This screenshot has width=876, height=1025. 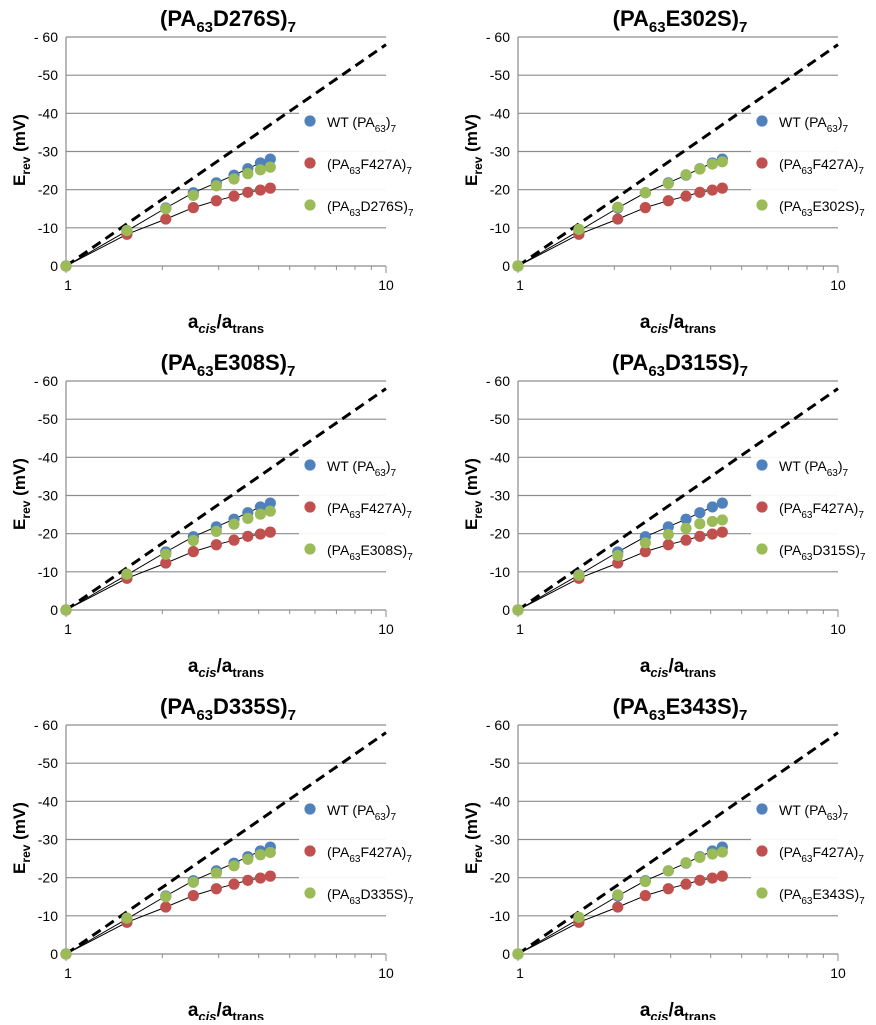 I want to click on chart-title: (PA63D335S)7, so click(x=228, y=709).